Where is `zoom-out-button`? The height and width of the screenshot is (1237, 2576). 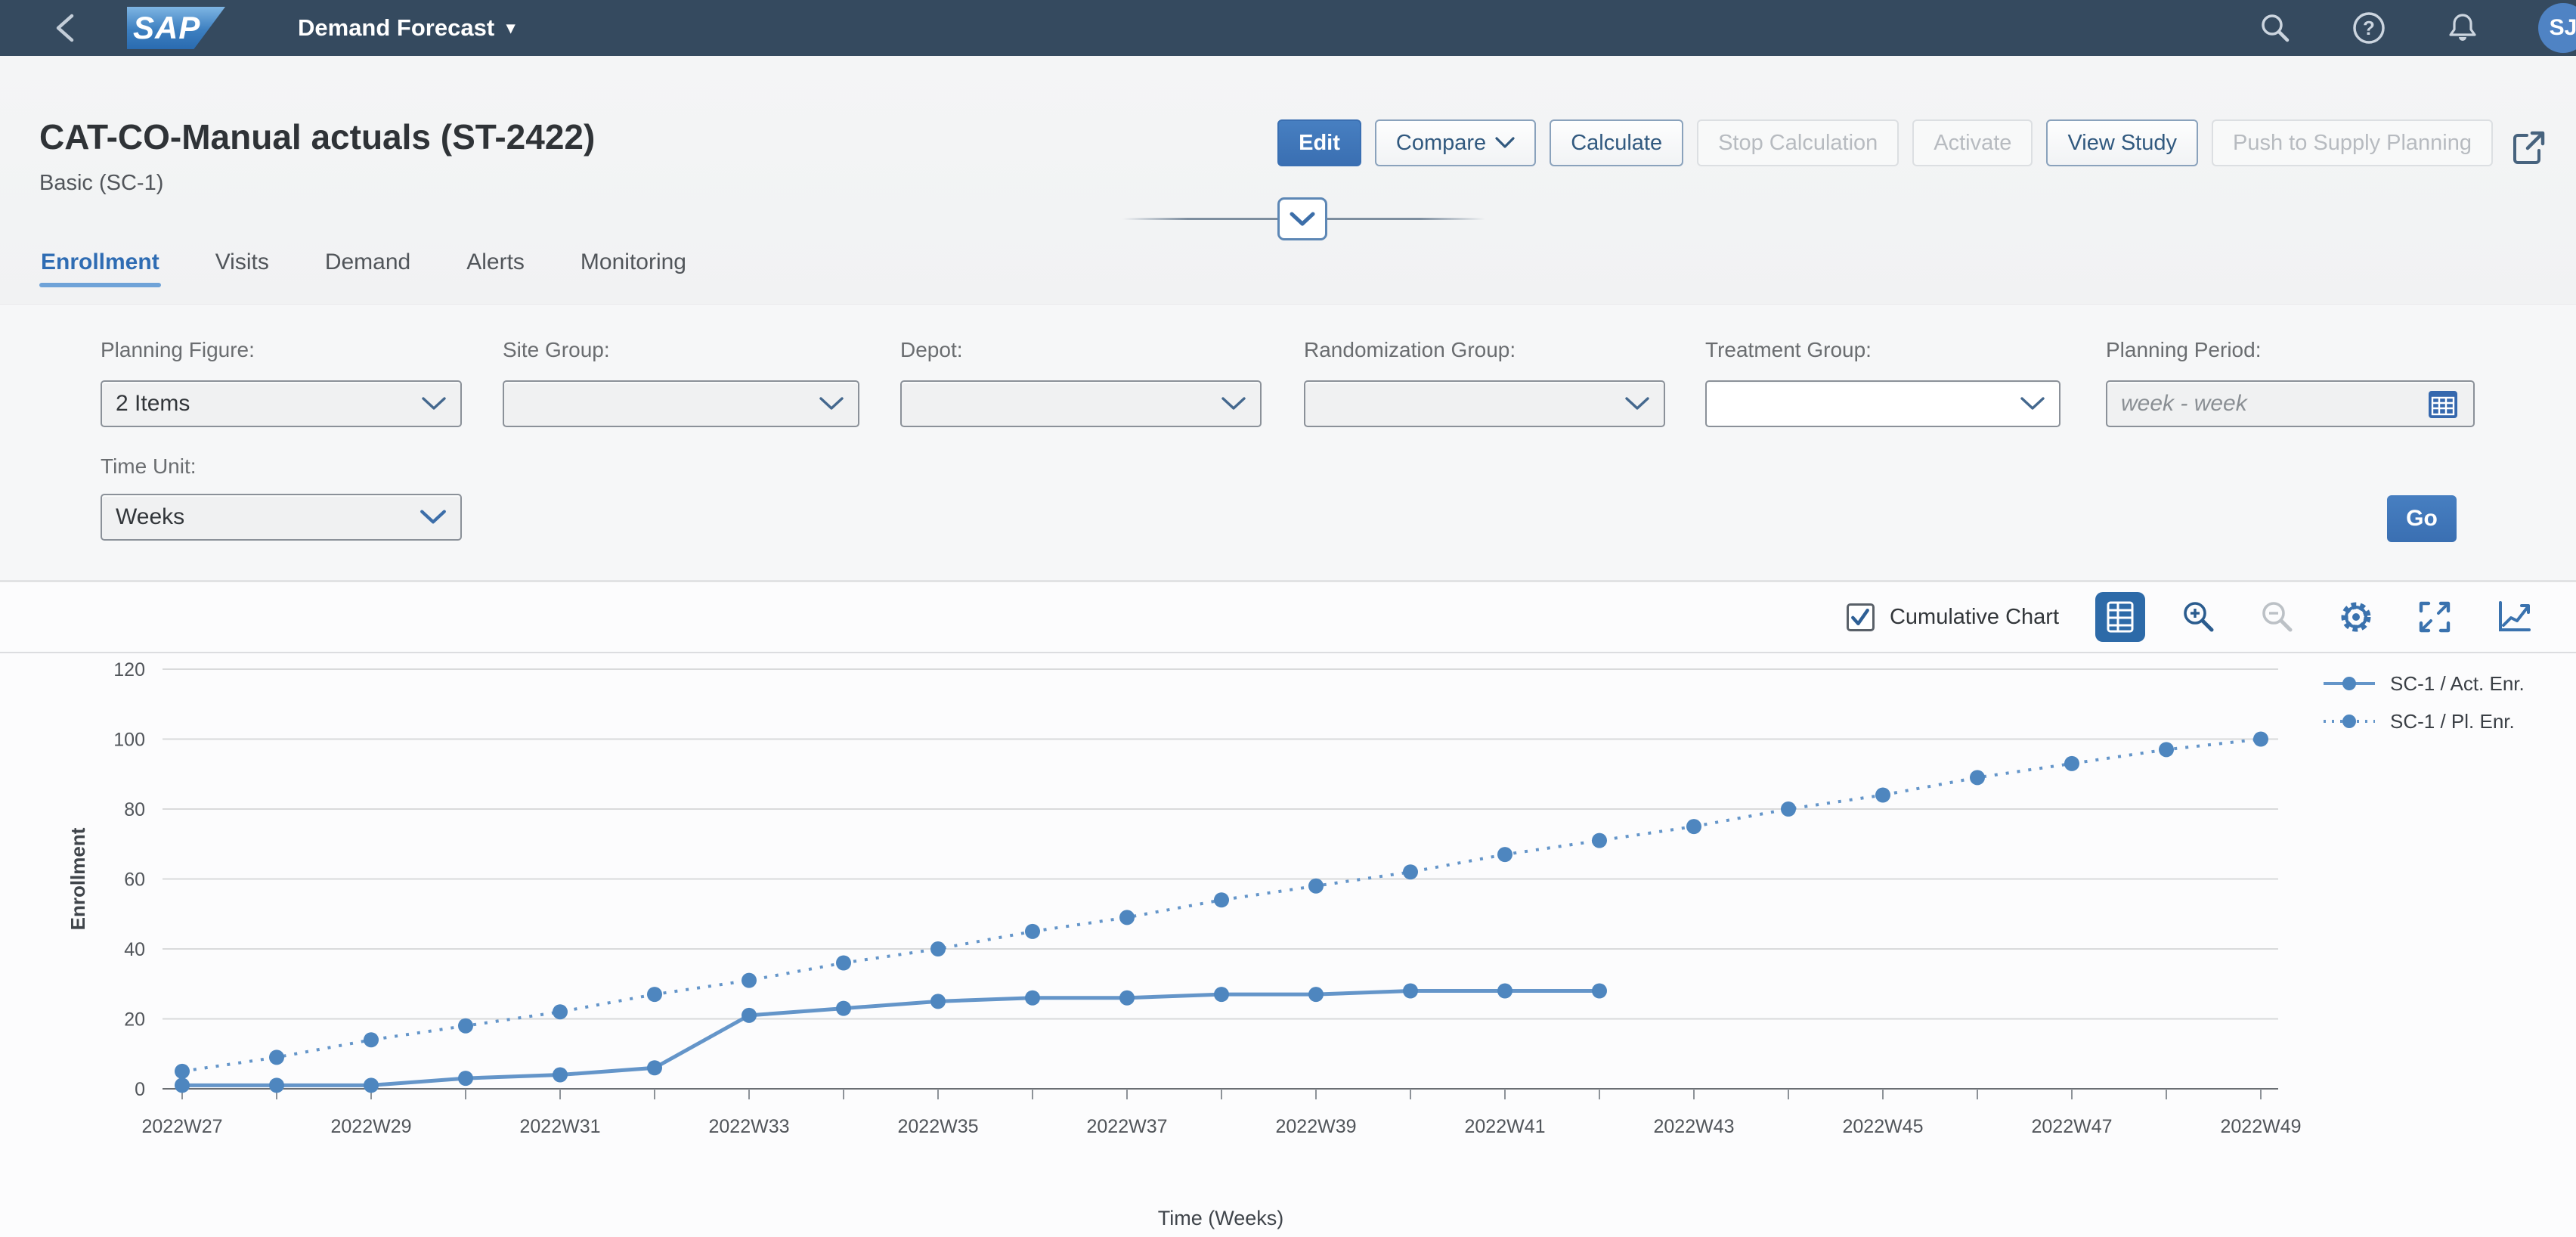 zoom-out-button is located at coordinates (2277, 617).